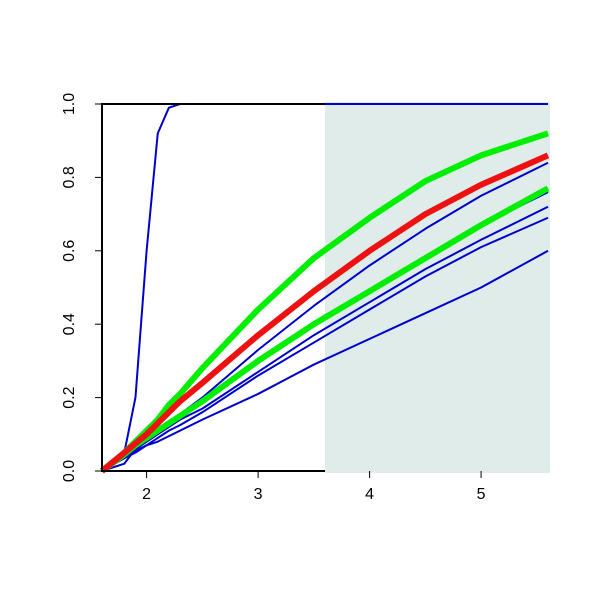 Image resolution: width=600 pixels, height=605 pixels. Describe the element at coordinates (69, 397) in the screenshot. I see `y-tick-label: 0.2` at that location.